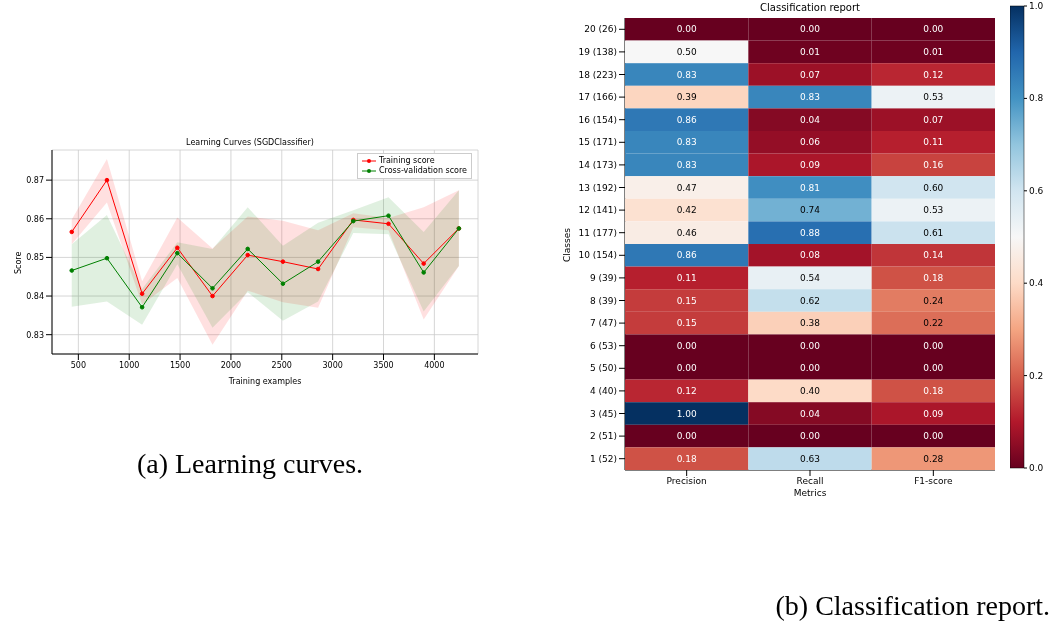 The height and width of the screenshot is (628, 1054). I want to click on x-tick-label: 2000, so click(231, 365).